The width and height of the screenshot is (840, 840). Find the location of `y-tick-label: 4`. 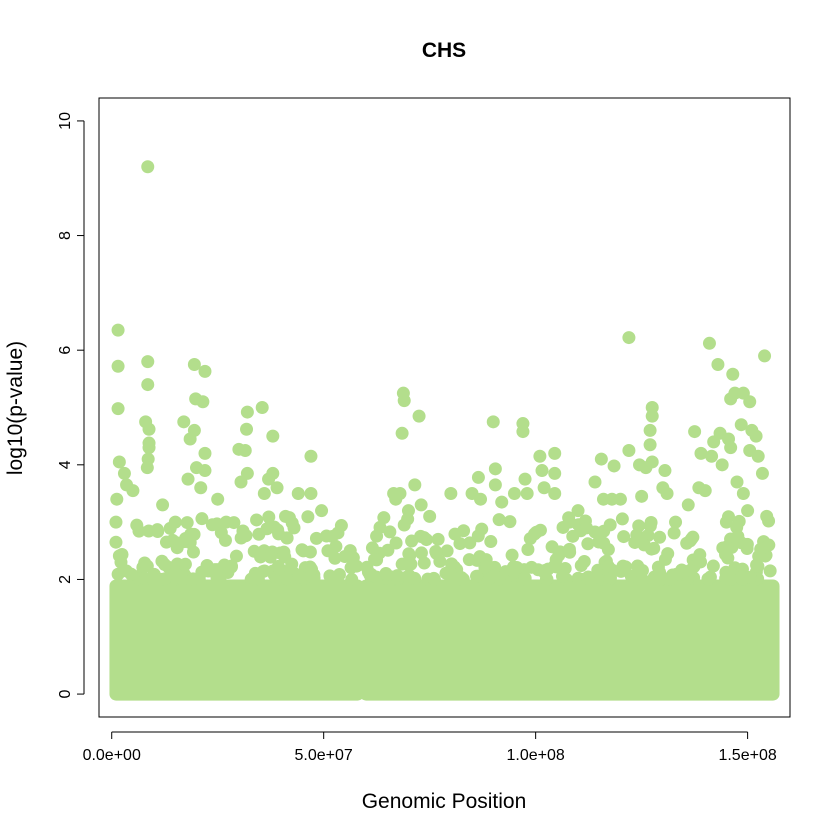

y-tick-label: 4 is located at coordinates (65, 464).